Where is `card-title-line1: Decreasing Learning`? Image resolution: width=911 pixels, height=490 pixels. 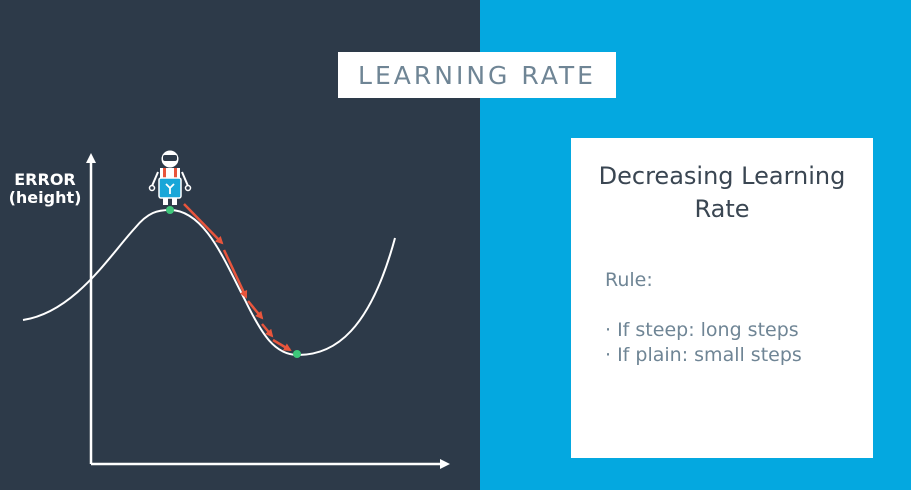
card-title-line1: Decreasing Learning is located at coordinates (722, 176).